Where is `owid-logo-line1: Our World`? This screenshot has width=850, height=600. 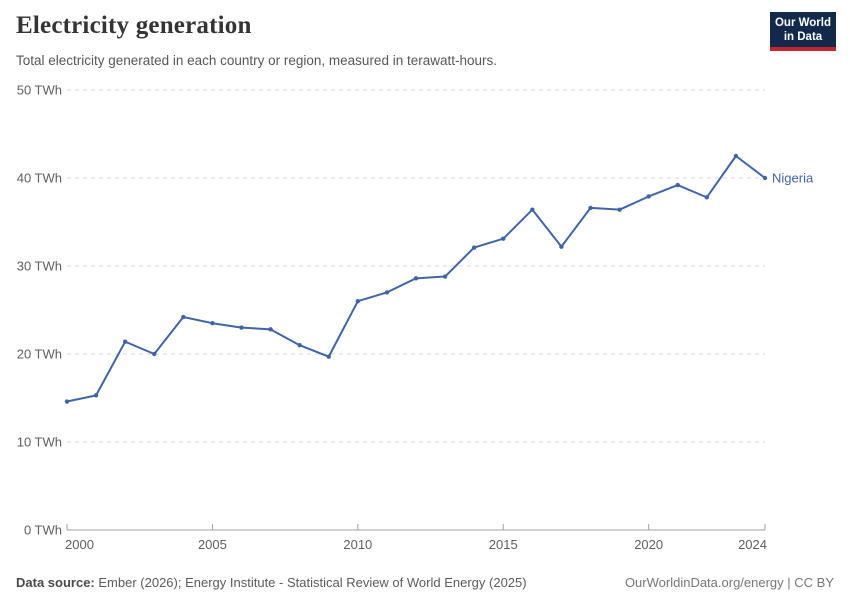
owid-logo-line1: Our World is located at coordinates (802, 23).